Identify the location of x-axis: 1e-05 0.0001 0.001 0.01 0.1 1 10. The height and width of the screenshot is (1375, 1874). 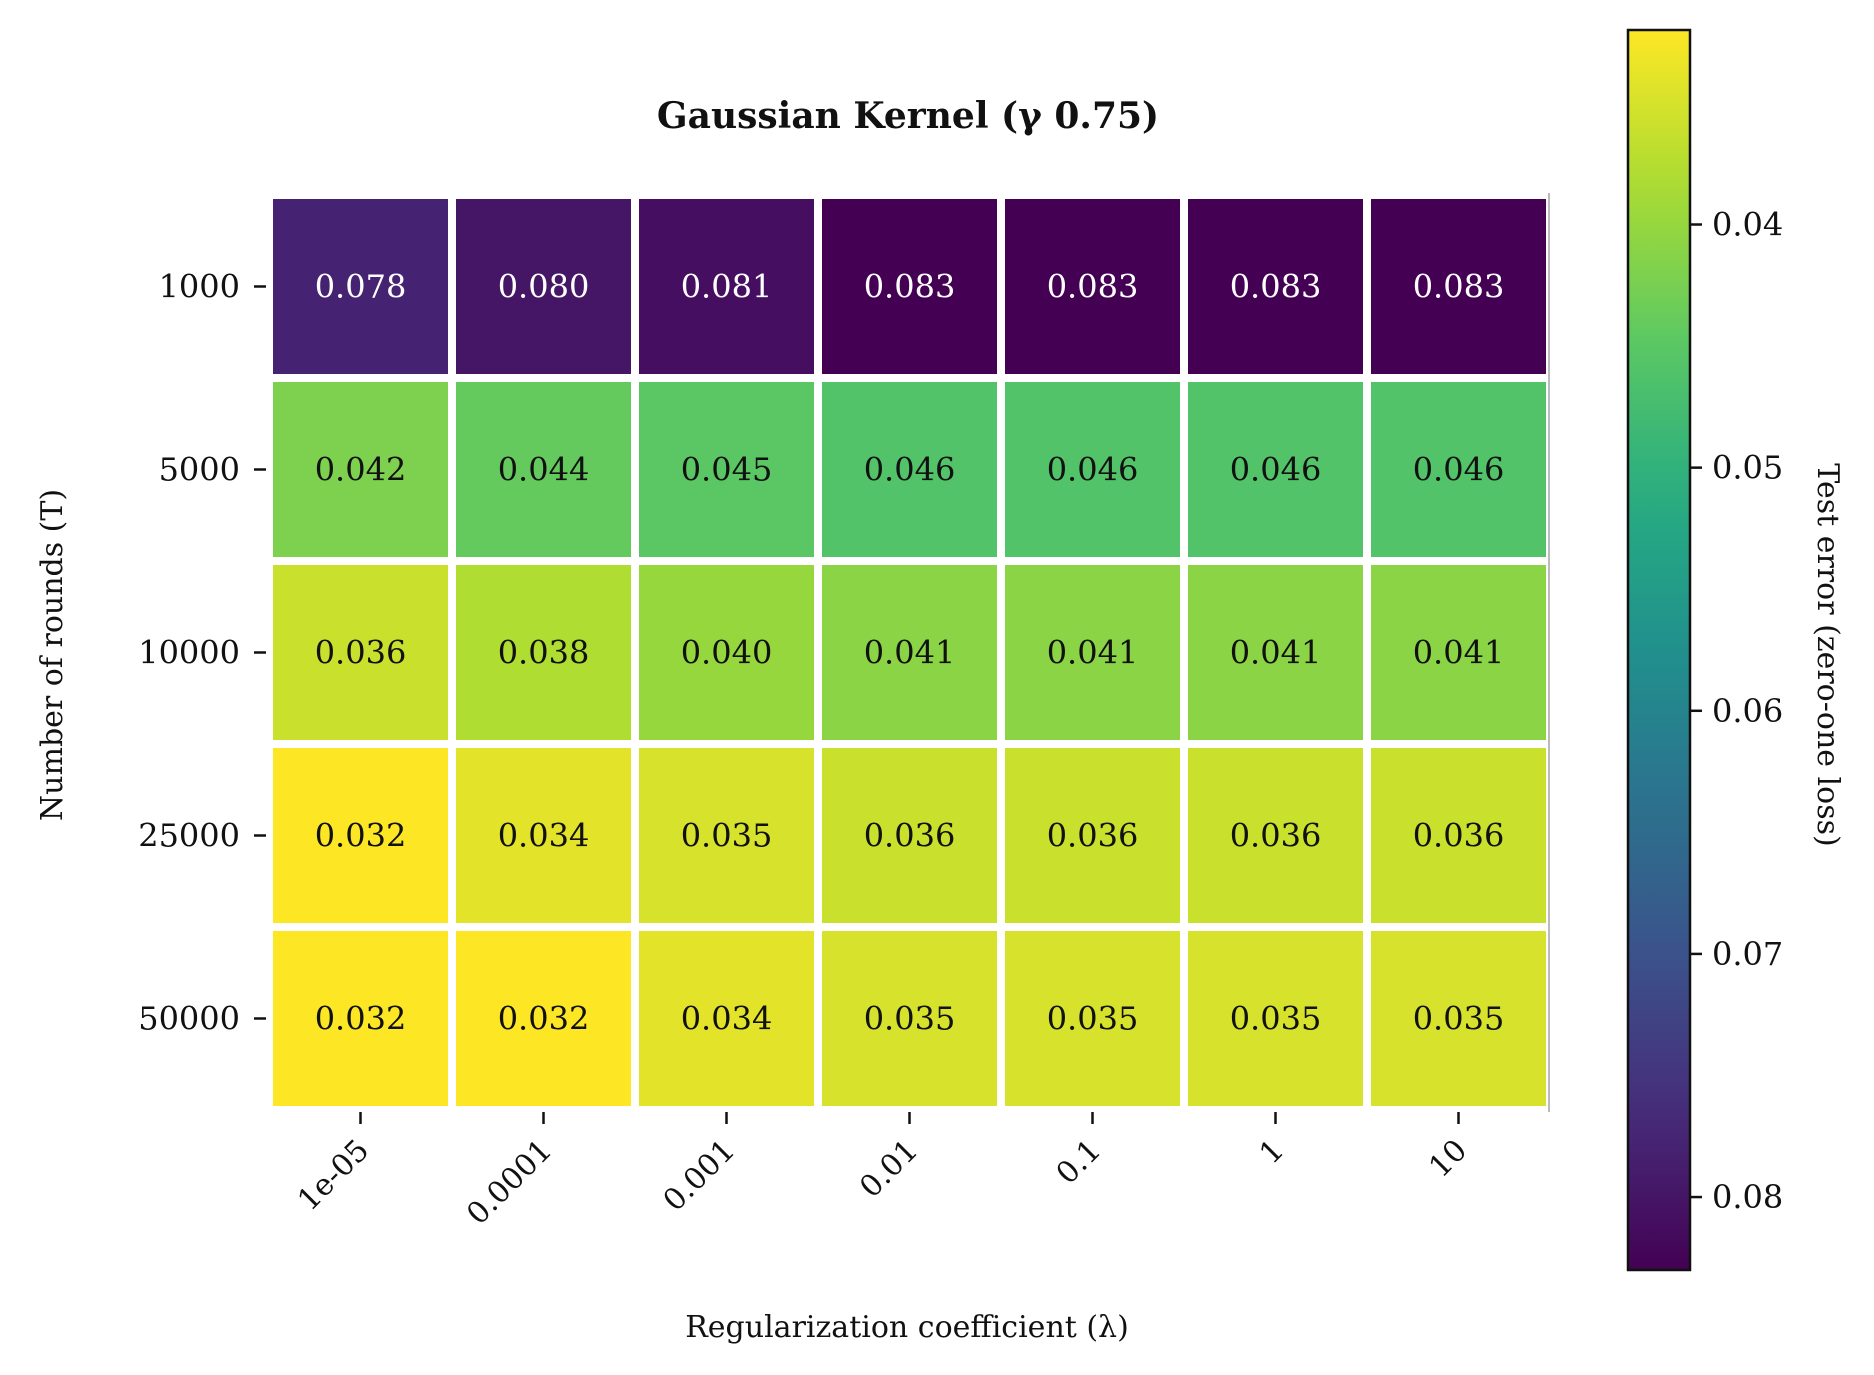
(882, 1172).